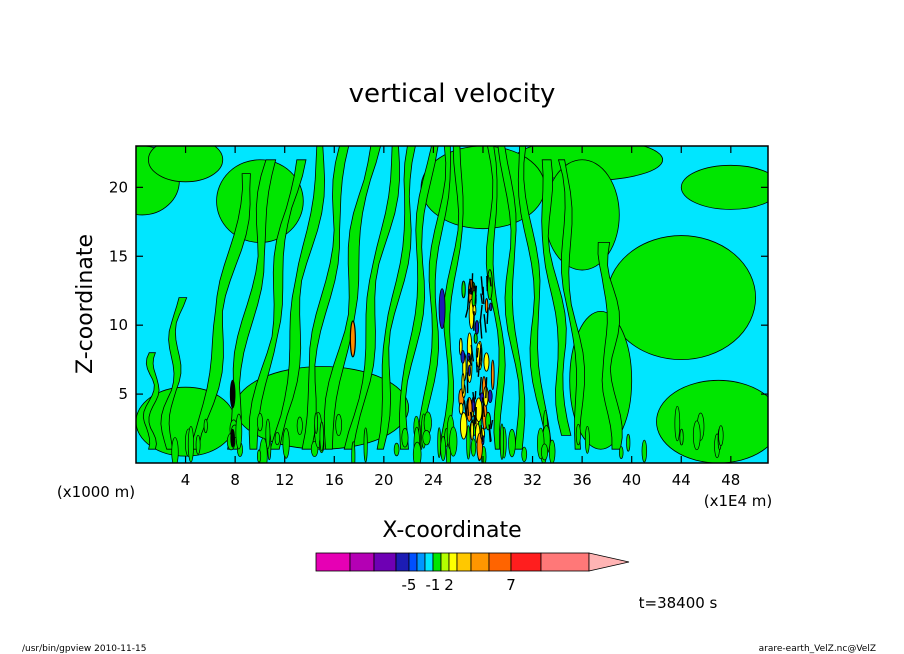 This screenshot has height=654, width=904. I want to click on footer-left: /usr/bin/gpview 2010-11-15, so click(84, 649).